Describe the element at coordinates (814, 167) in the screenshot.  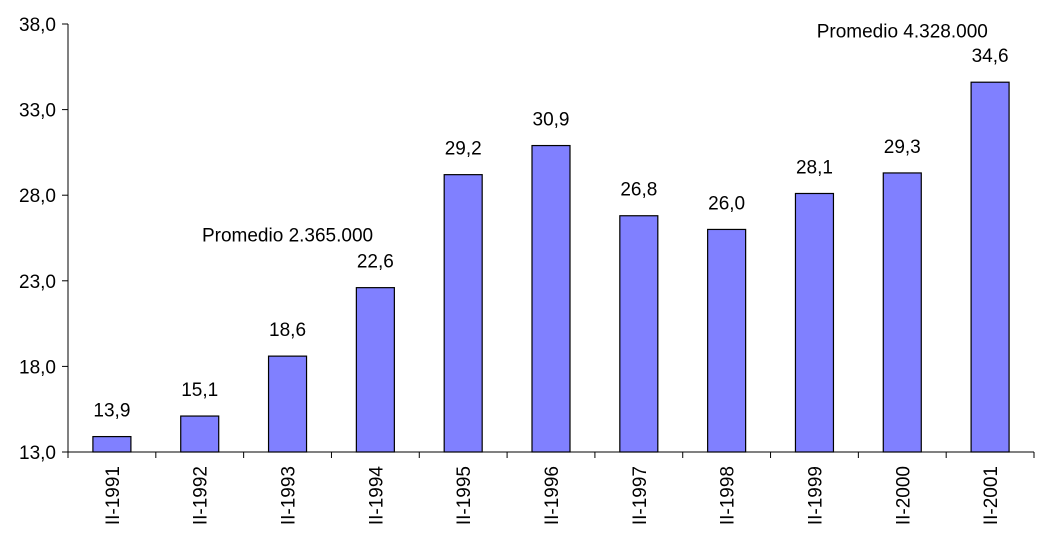
I see `data-label: 28,1` at that location.